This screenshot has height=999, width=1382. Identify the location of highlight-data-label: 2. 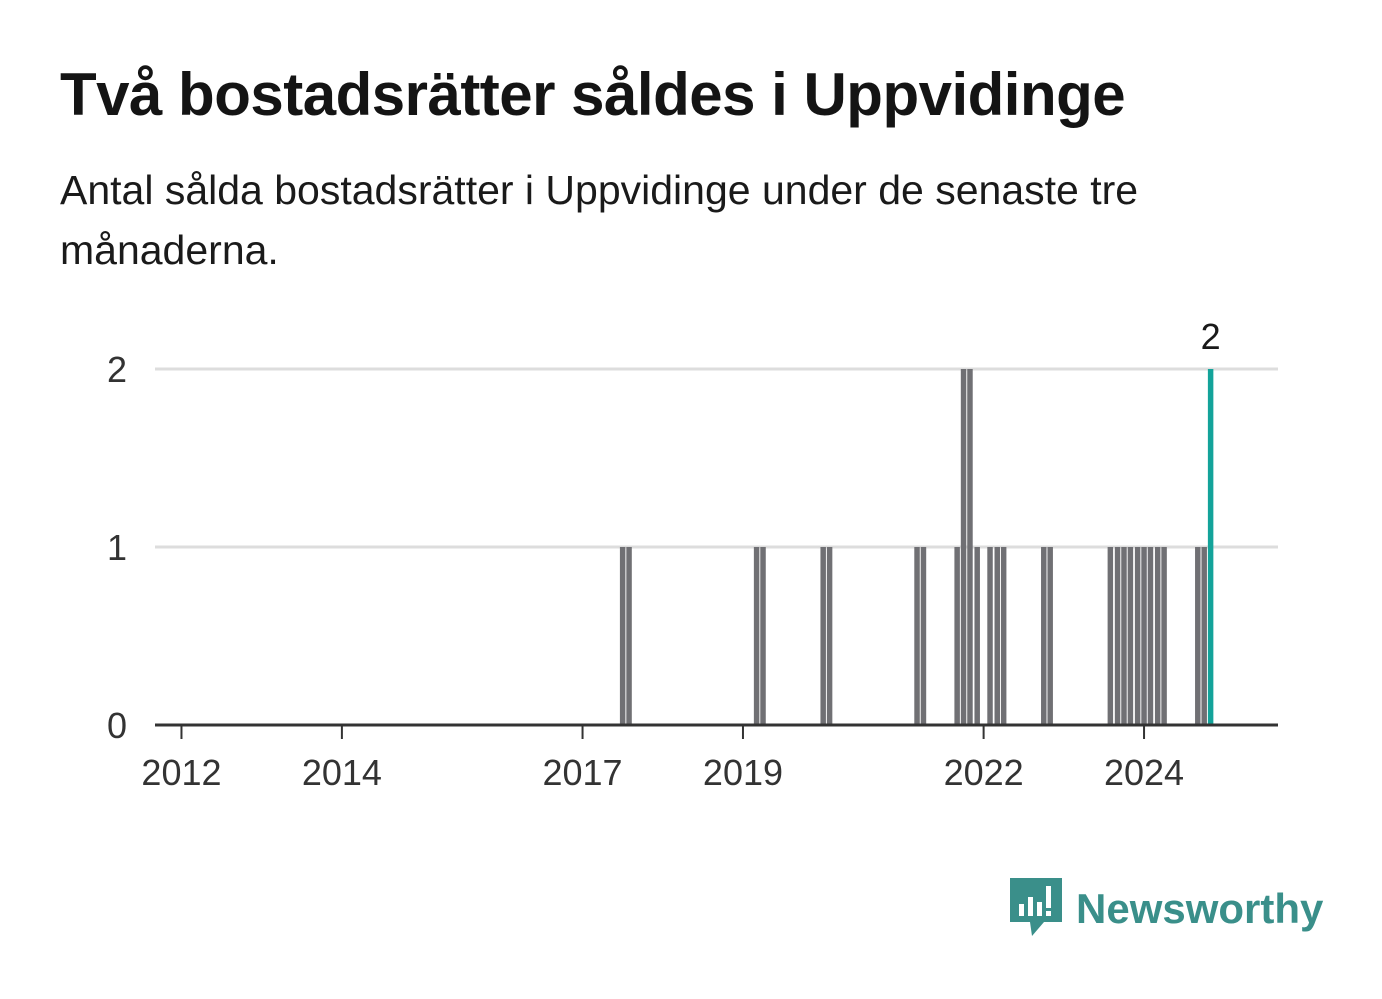
(1211, 336).